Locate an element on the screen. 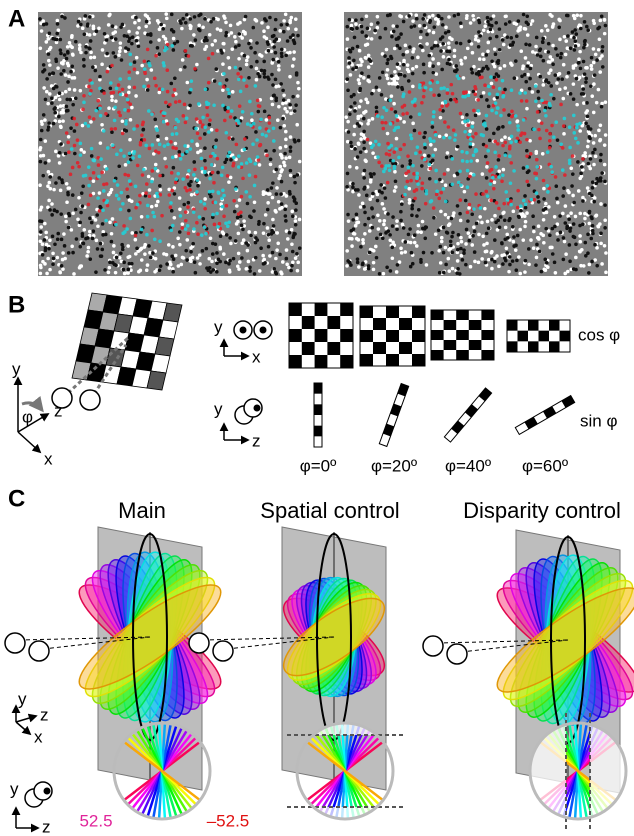 This screenshot has width=634, height=836. axis is located at coordinates (33, 423).